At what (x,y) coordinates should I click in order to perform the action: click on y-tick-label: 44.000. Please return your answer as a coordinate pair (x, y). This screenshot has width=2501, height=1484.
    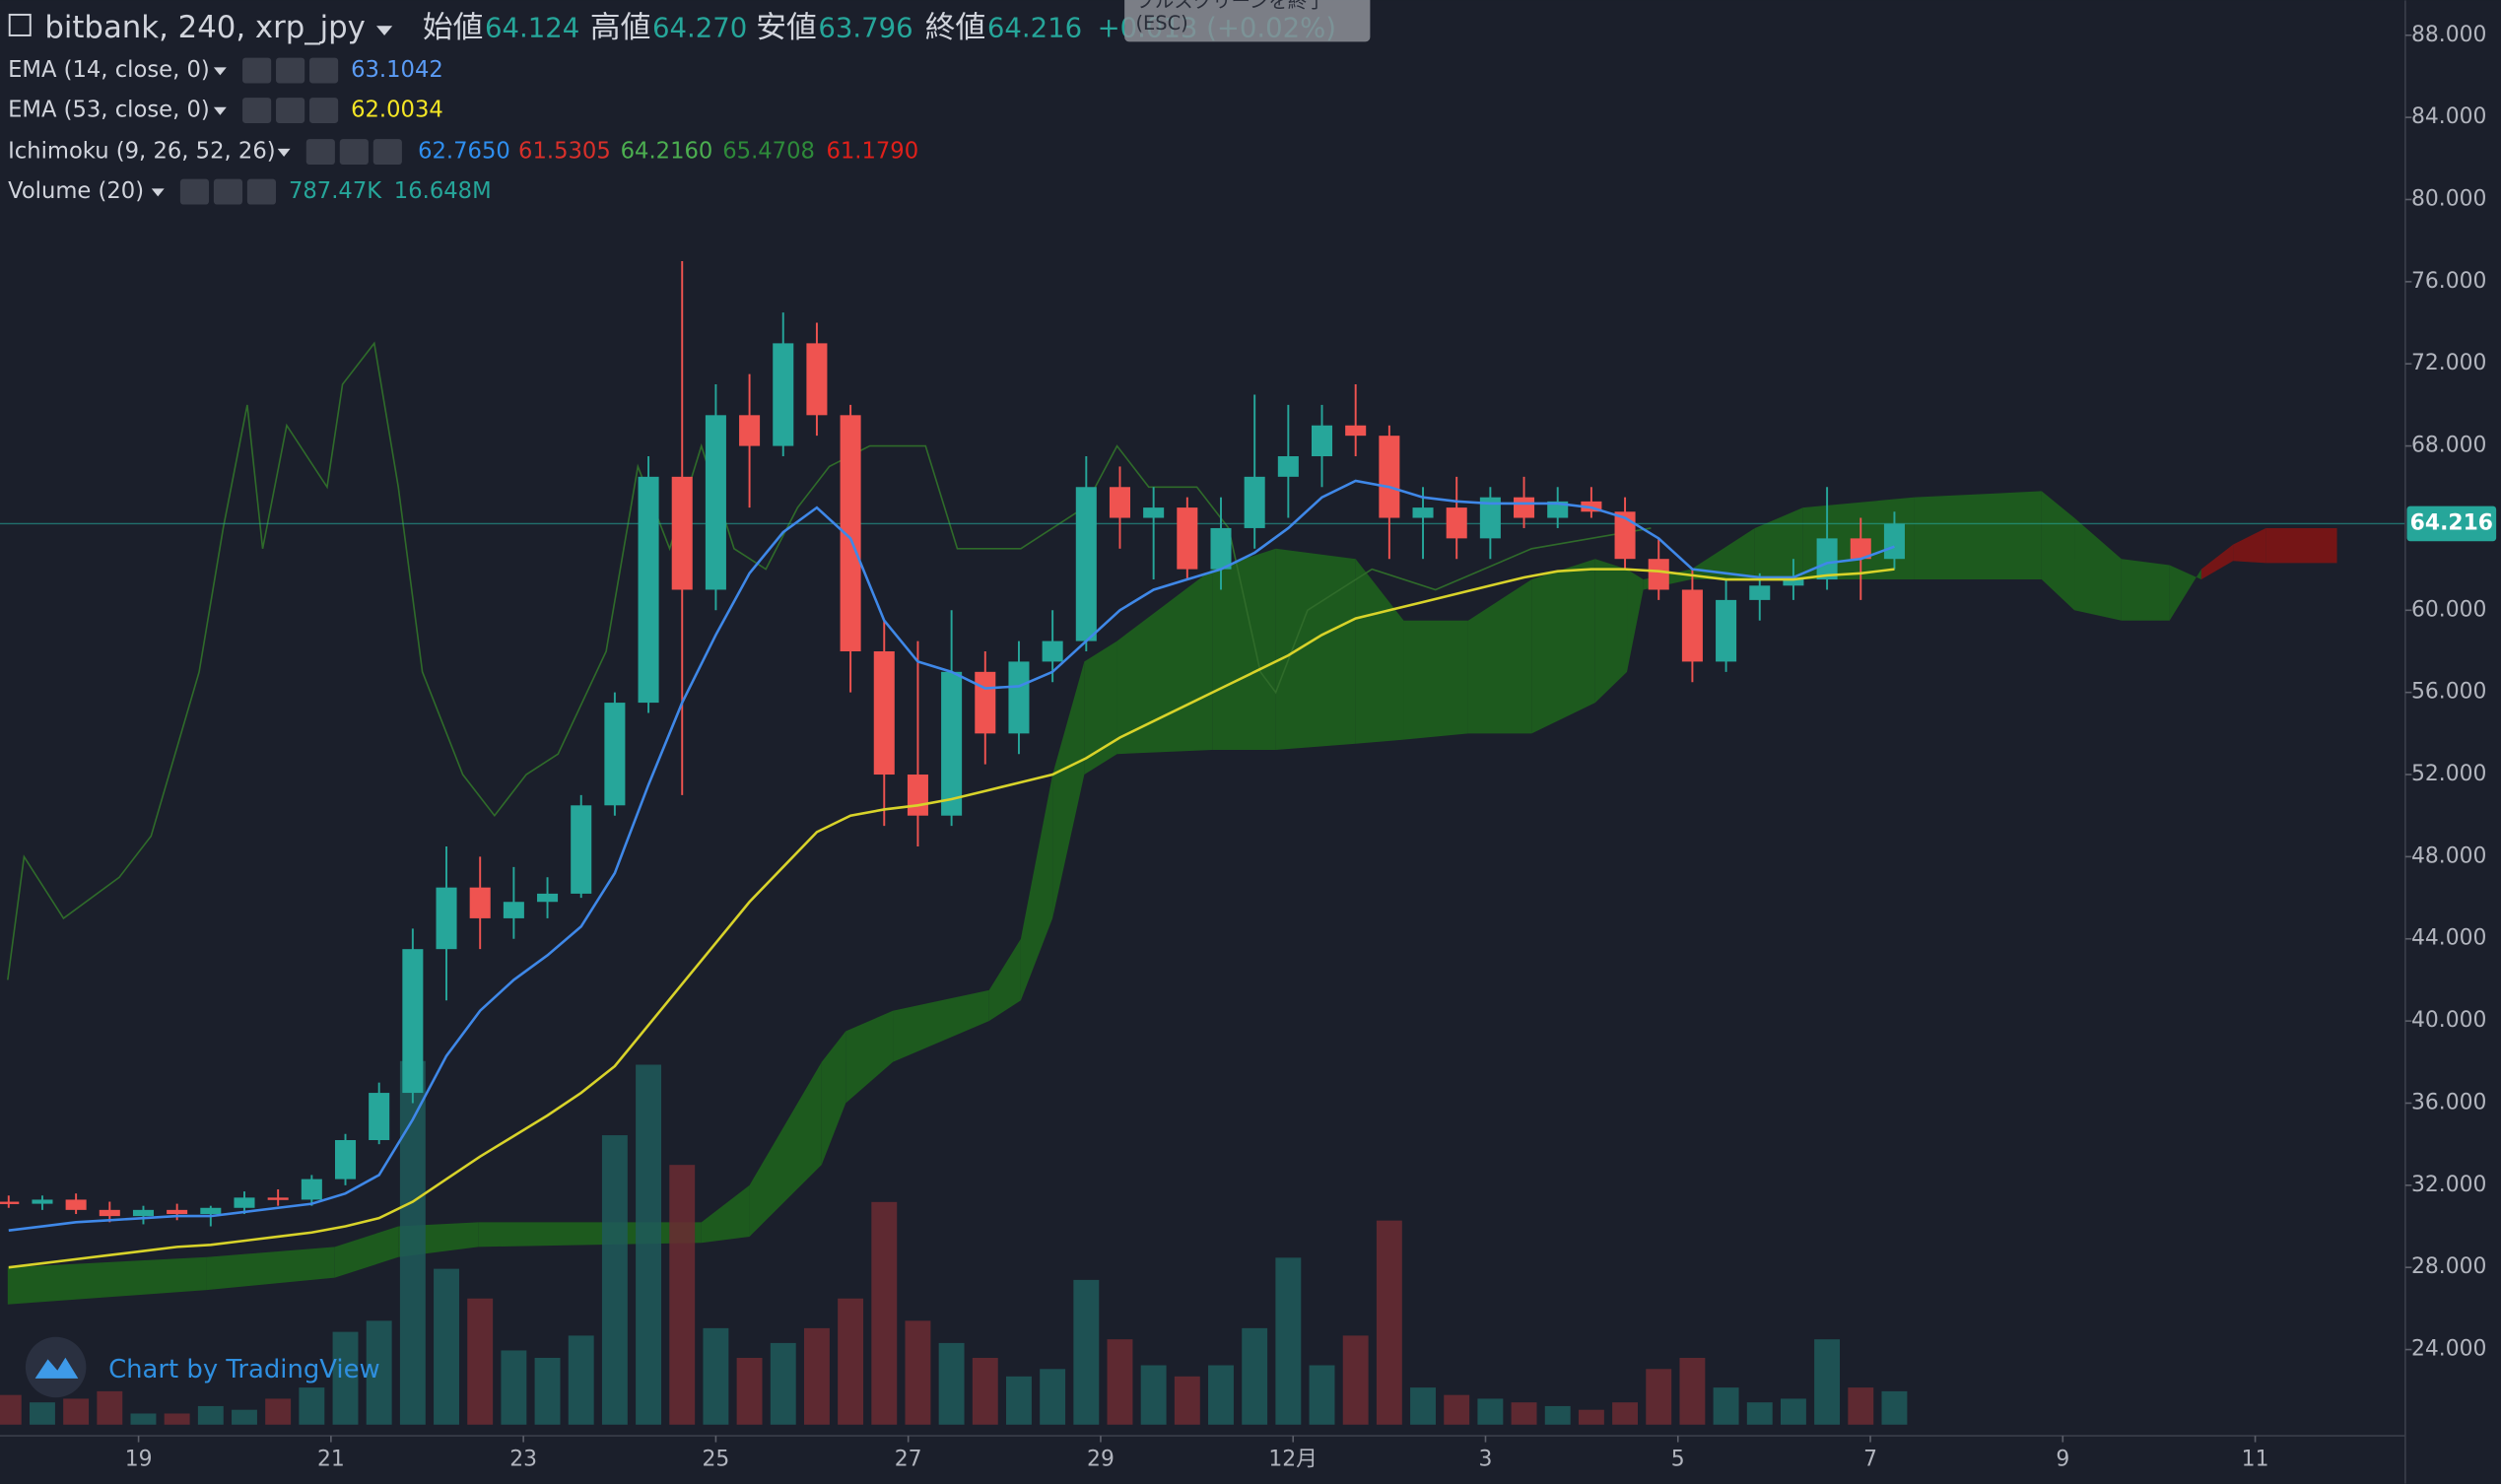
    Looking at the image, I should click on (2449, 938).